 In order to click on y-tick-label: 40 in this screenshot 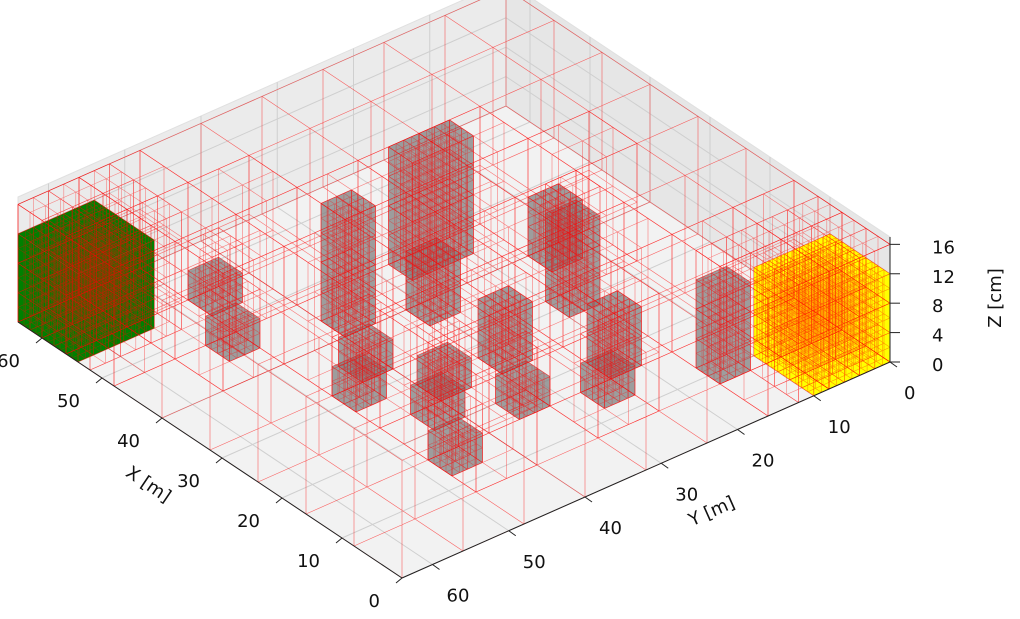, I will do `click(610, 528)`.